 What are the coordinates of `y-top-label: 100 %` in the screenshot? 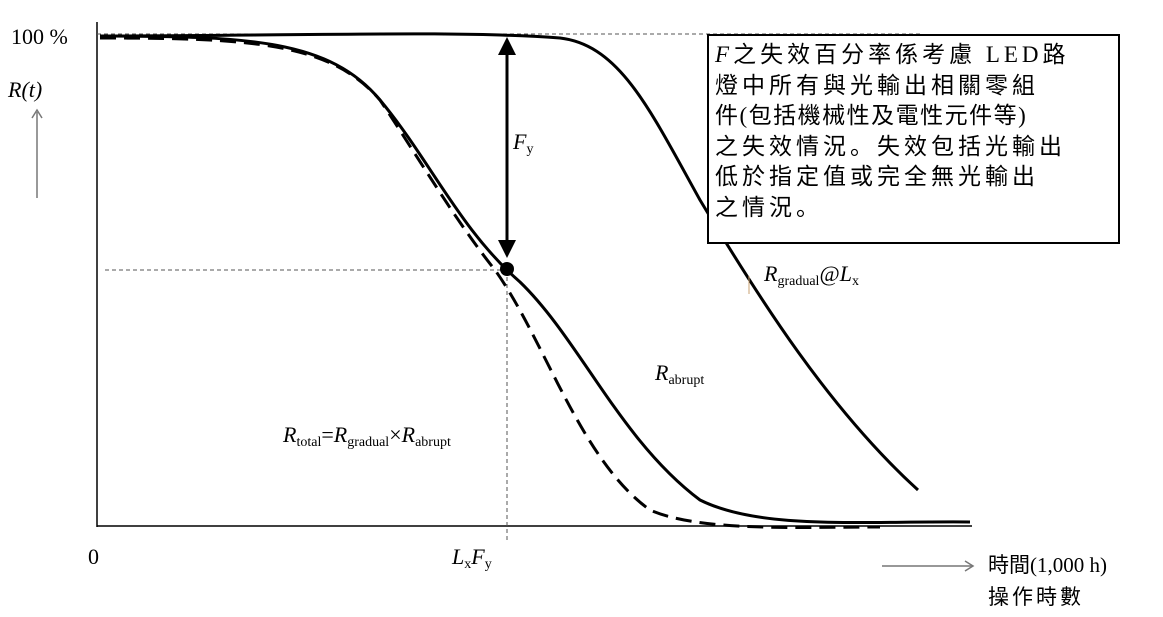 It's located at (39, 36).